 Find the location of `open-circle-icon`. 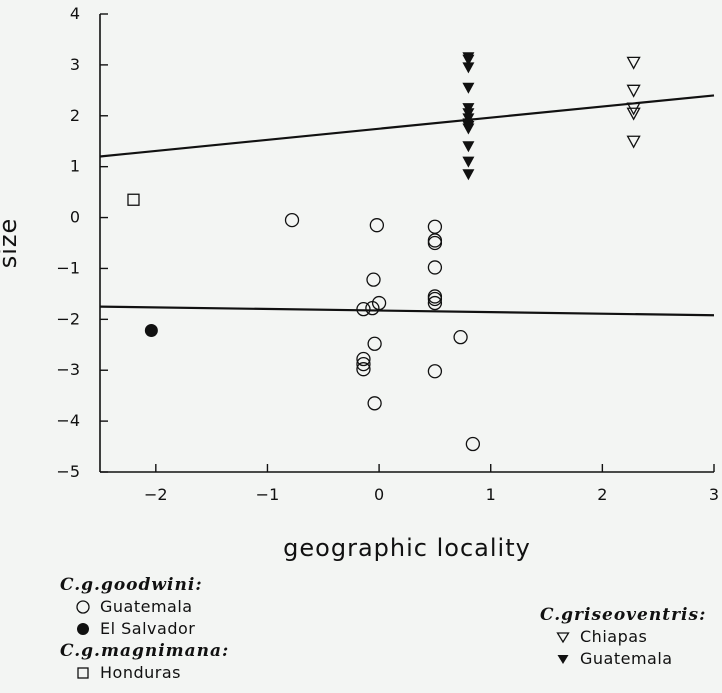

open-circle-icon is located at coordinates (83, 607).